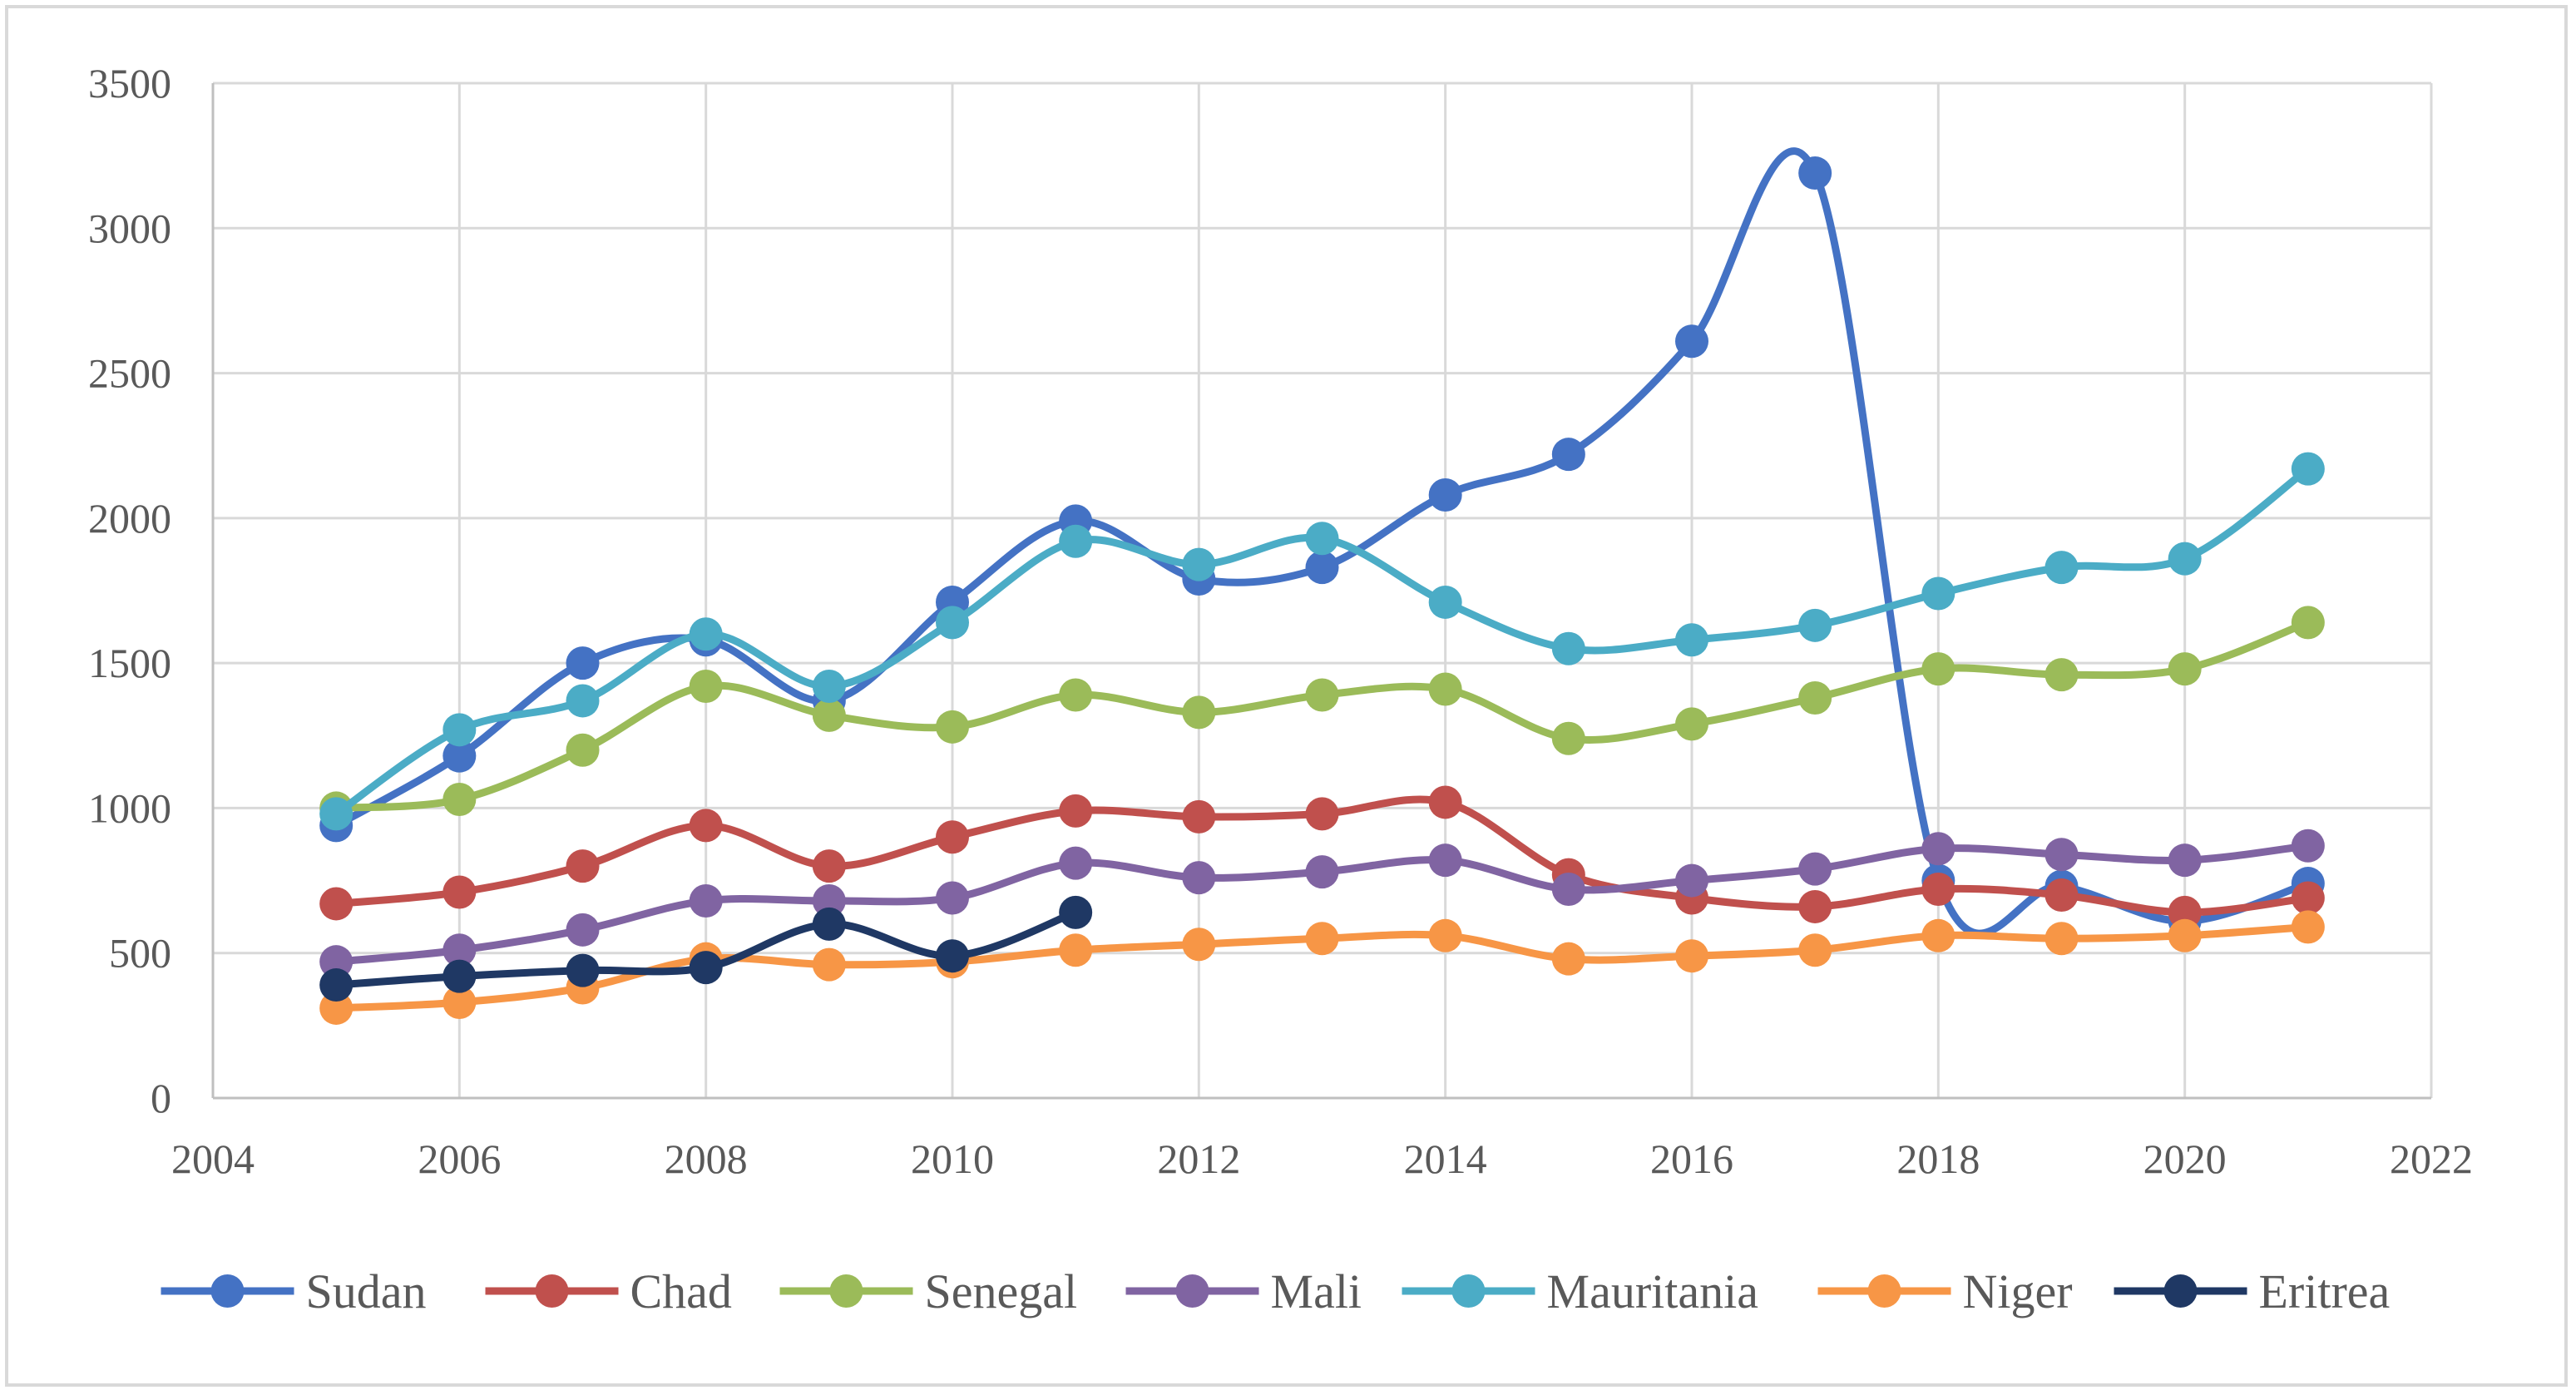  I want to click on legend-item-mali: Mali, so click(1243, 1291).